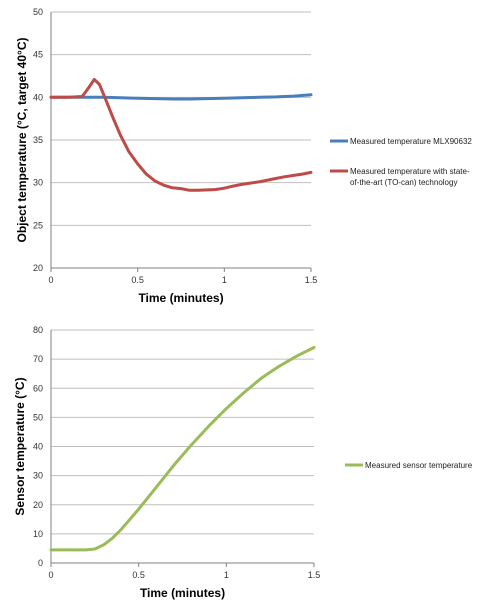 The height and width of the screenshot is (608, 500). What do you see at coordinates (38, 359) in the screenshot?
I see `y-tick-label: 70` at bounding box center [38, 359].